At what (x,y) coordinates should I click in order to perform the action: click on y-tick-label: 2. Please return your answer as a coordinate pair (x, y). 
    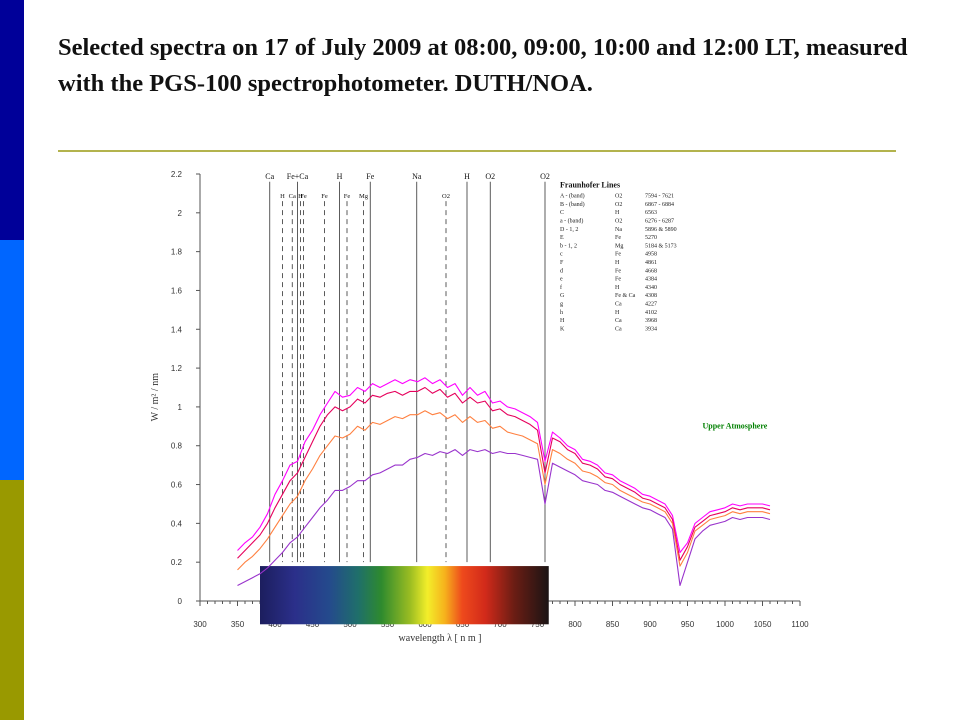
    Looking at the image, I should click on (180, 213).